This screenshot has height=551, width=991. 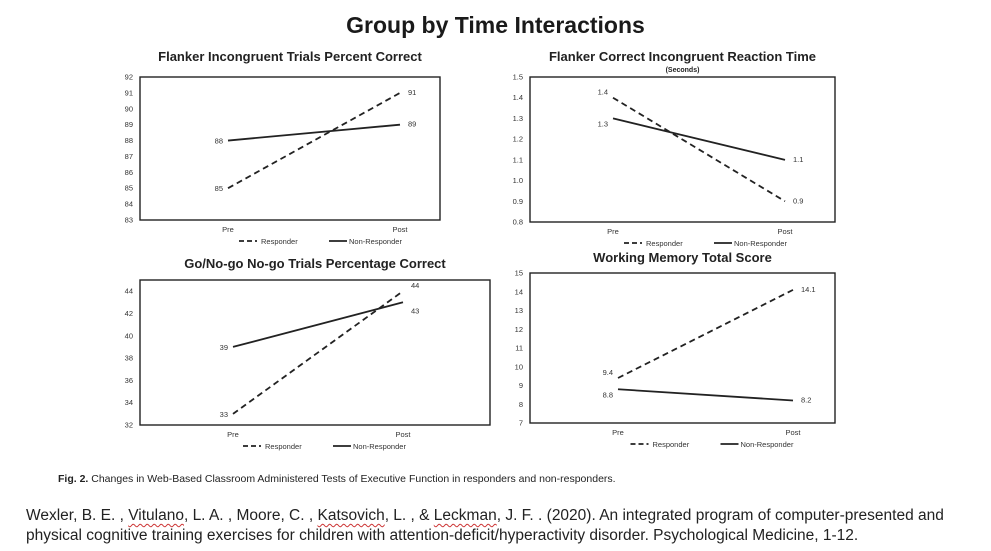 I want to click on y-tick-label: 83, so click(x=129, y=220).